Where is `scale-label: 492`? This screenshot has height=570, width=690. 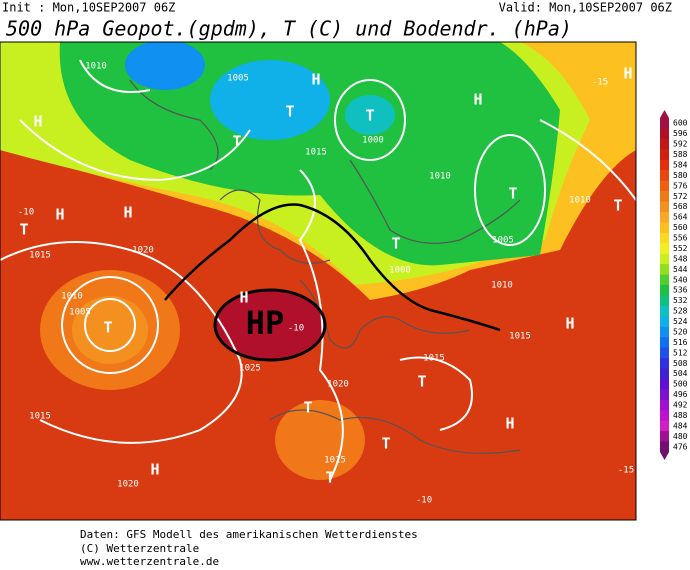 scale-label: 492 is located at coordinates (680, 405).